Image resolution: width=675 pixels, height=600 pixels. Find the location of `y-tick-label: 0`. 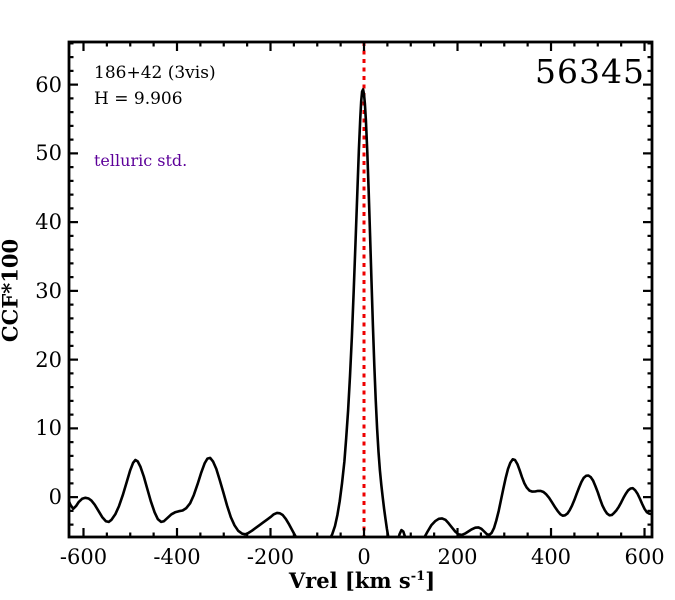

y-tick-label: 0 is located at coordinates (55, 497).